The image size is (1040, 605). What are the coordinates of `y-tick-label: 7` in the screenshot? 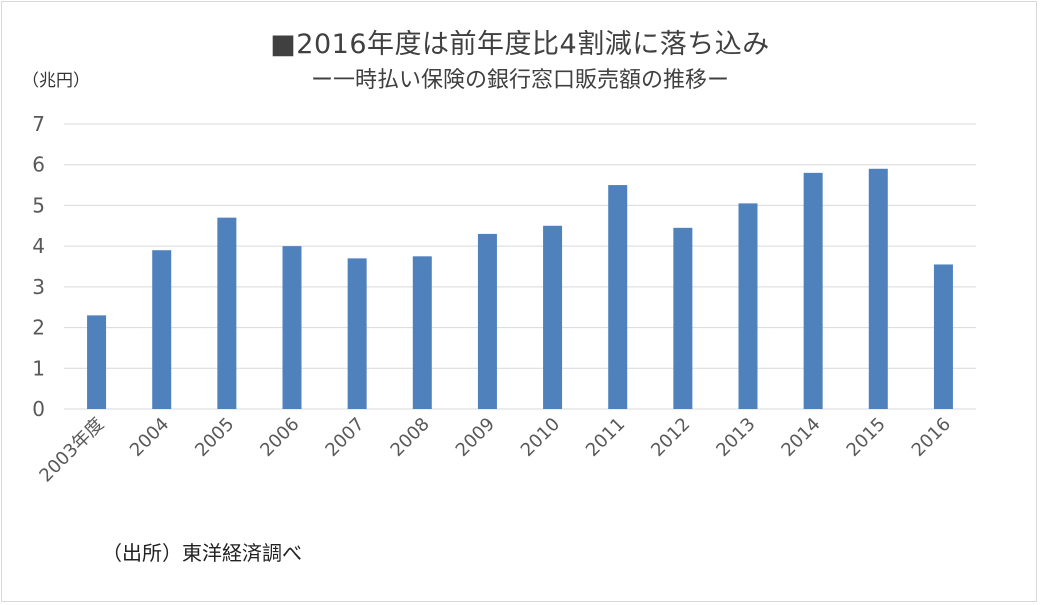 It's located at (38, 124).